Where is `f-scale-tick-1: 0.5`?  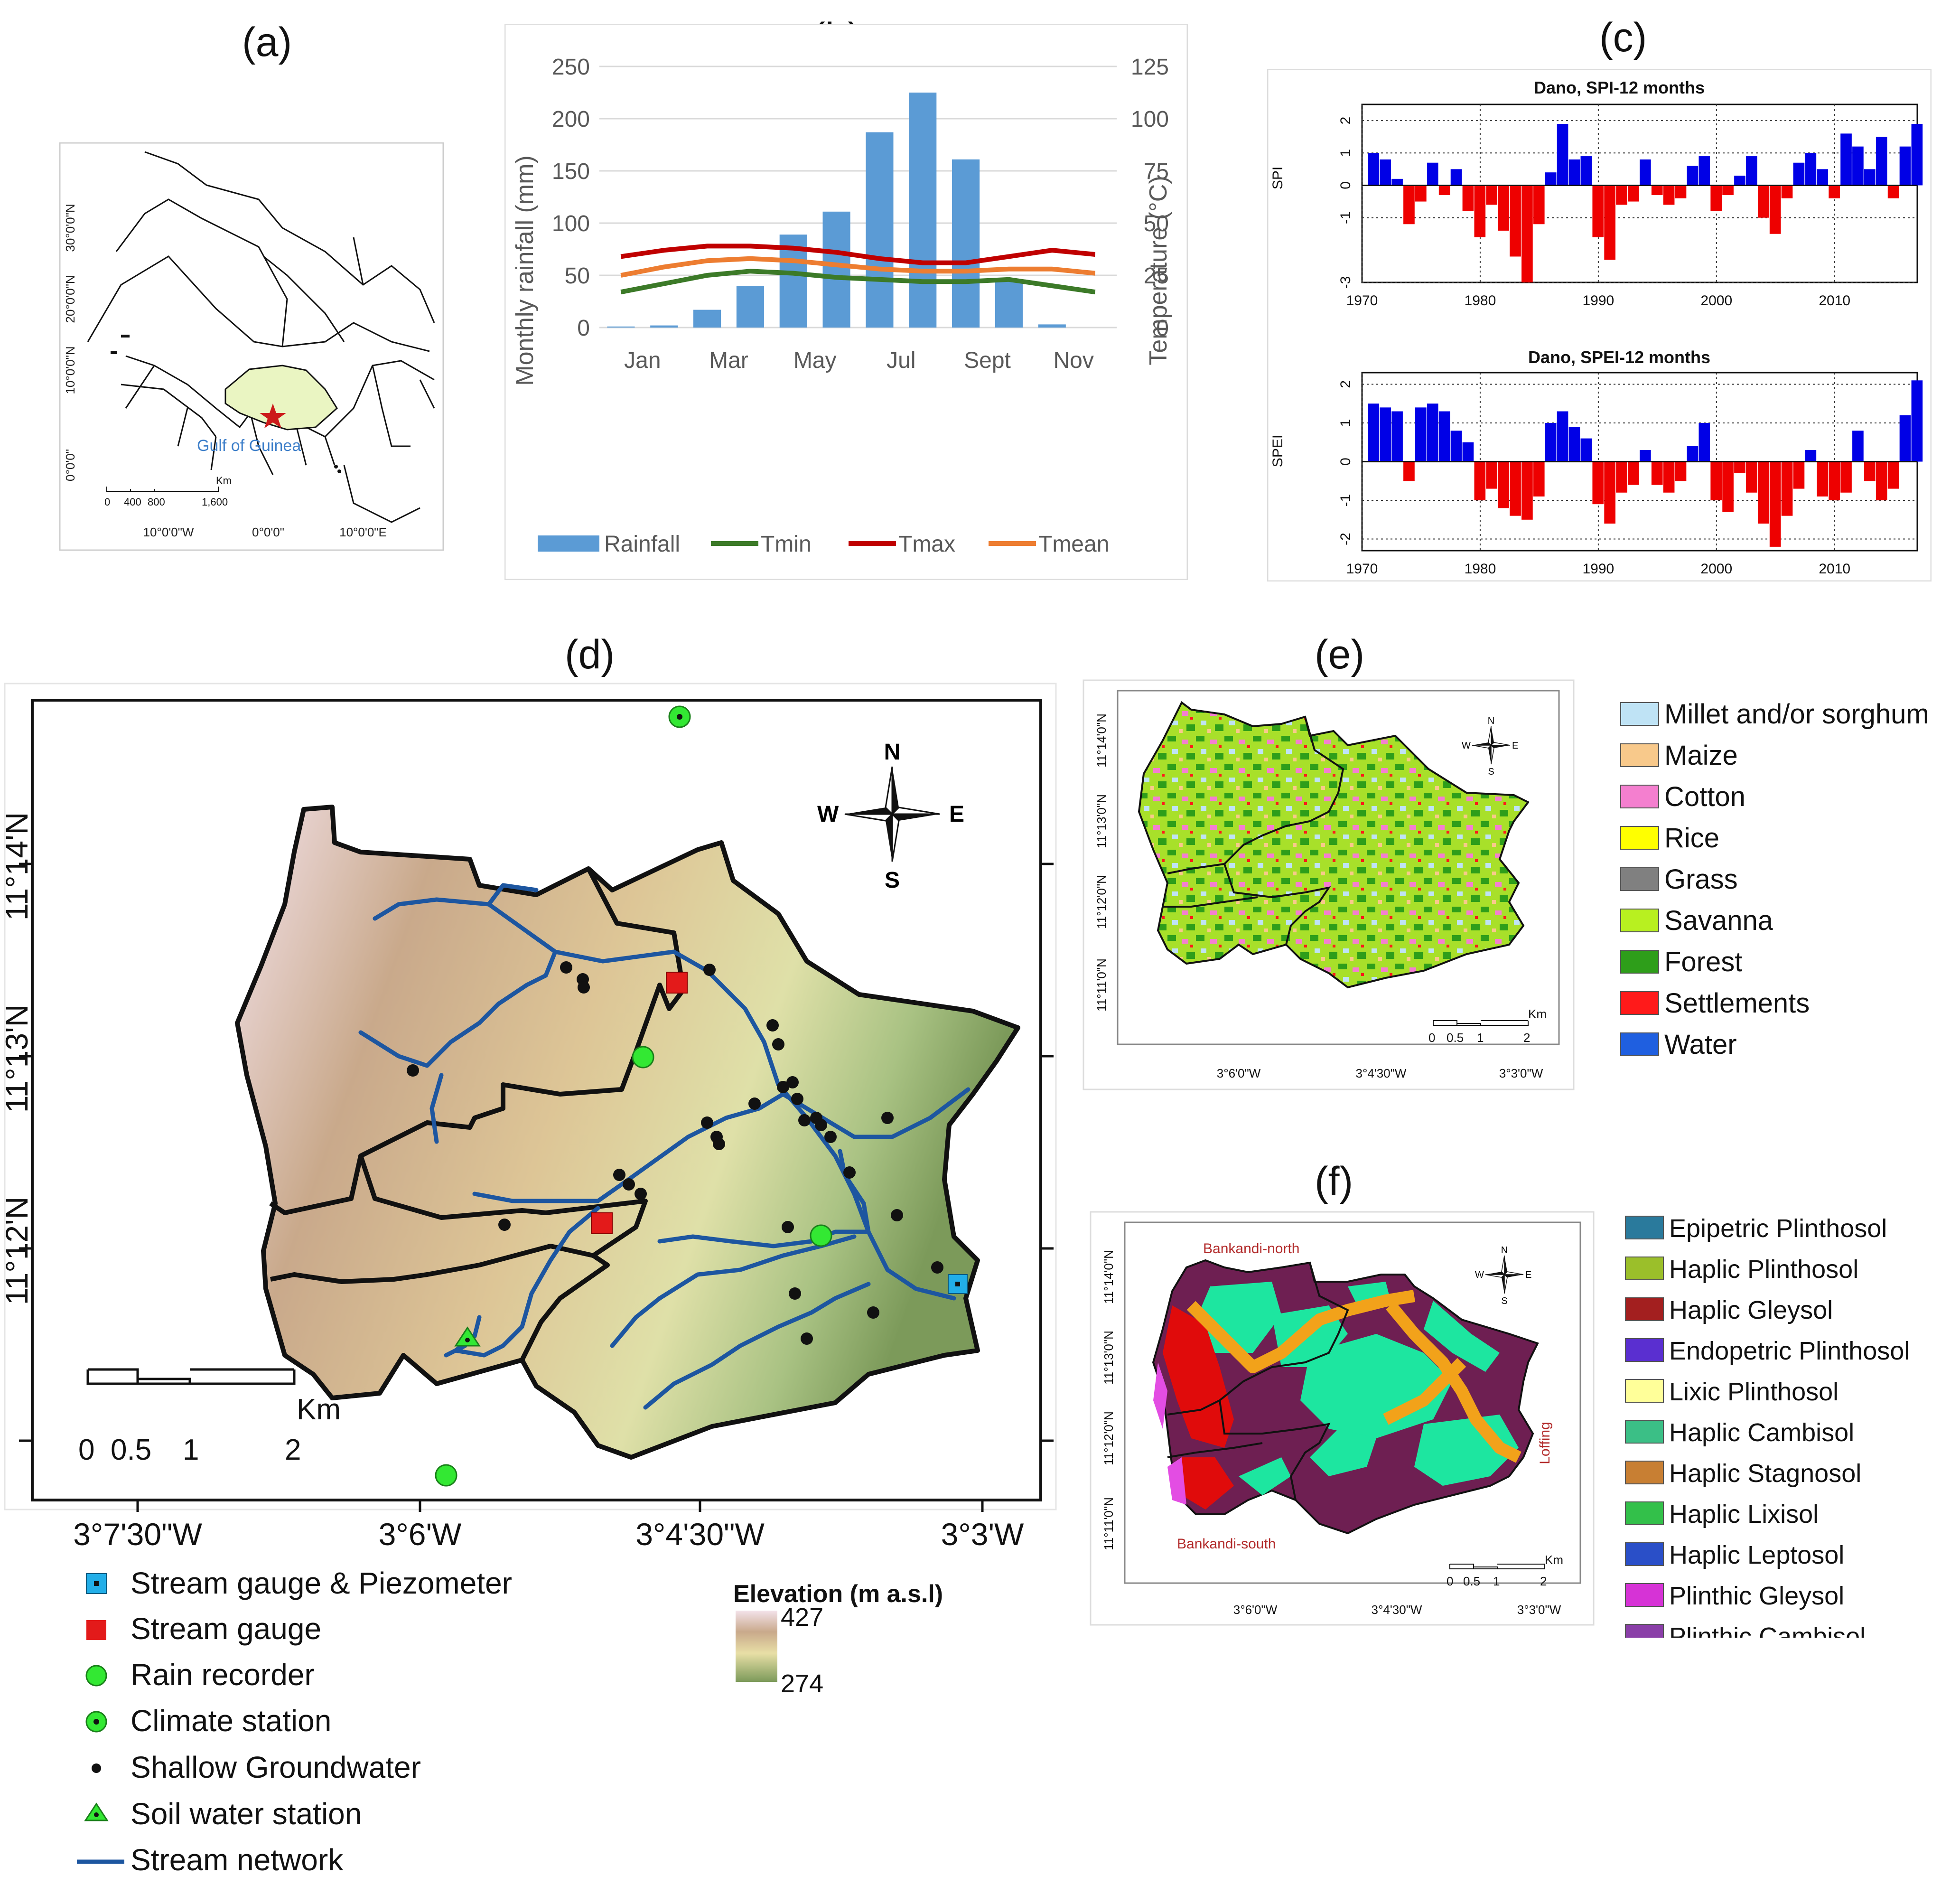
f-scale-tick-1: 0.5 is located at coordinates (1471, 1581).